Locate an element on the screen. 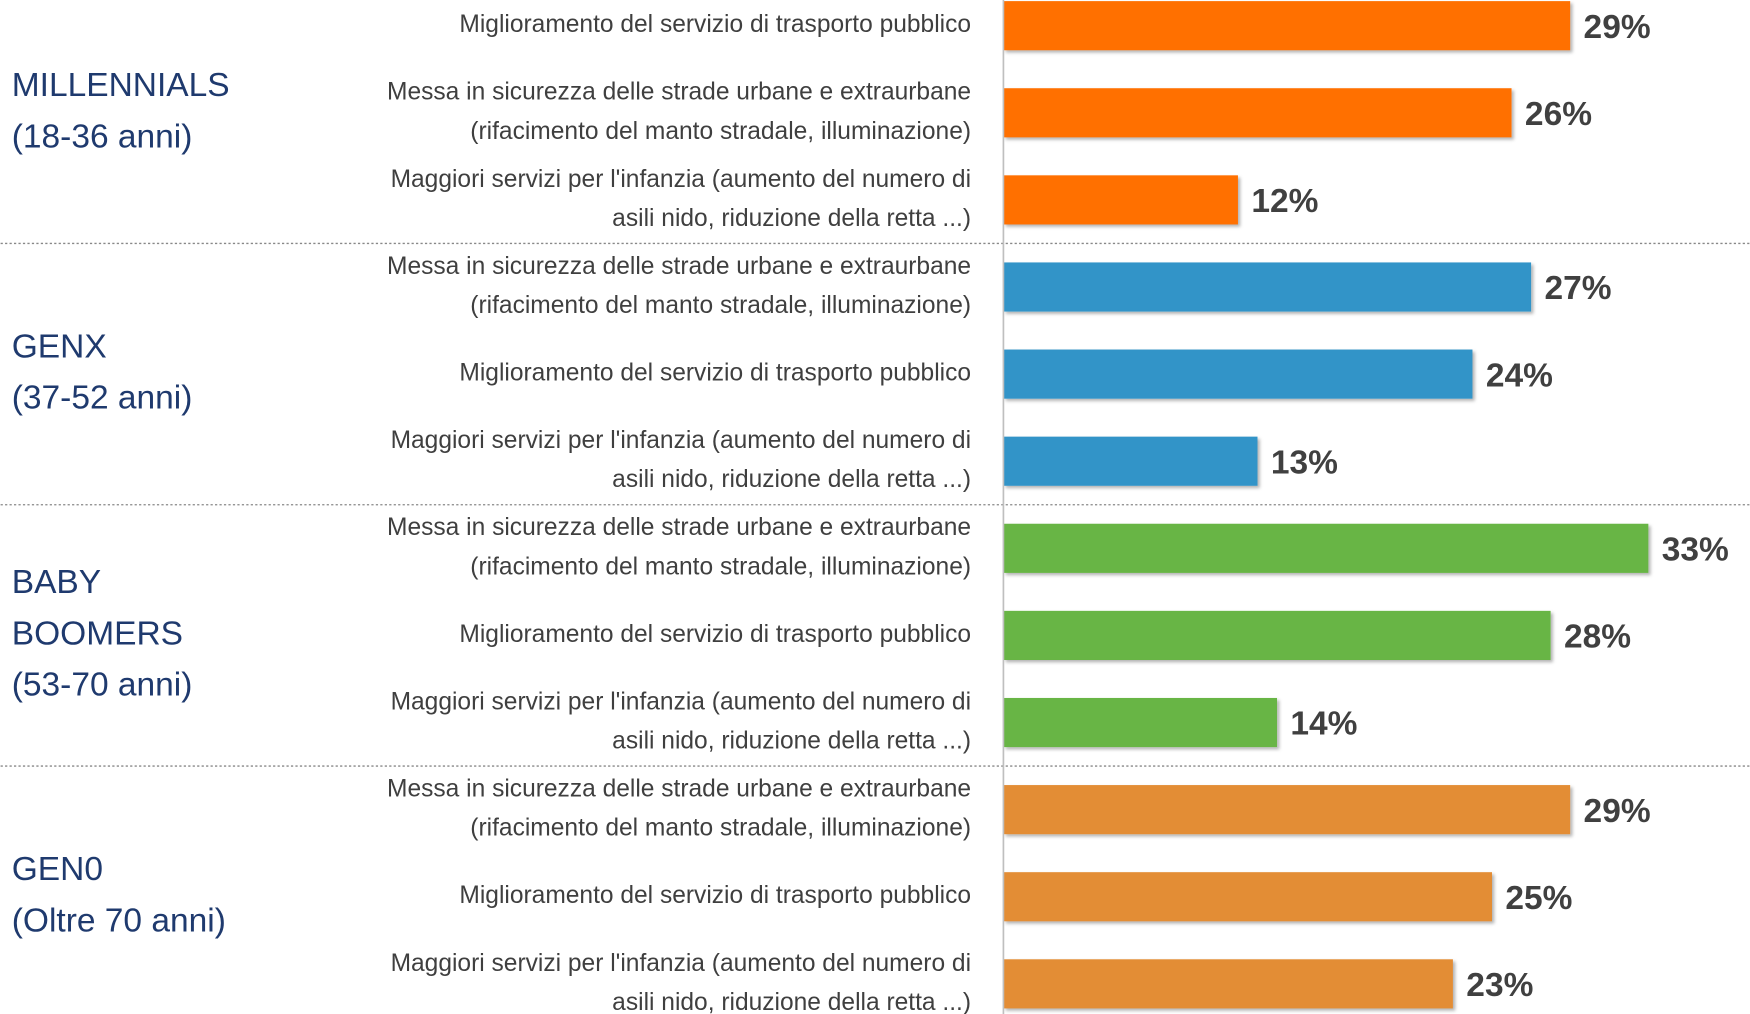 Image resolution: width=1750 pixels, height=1014 pixels. value-label: 28% is located at coordinates (1597, 637).